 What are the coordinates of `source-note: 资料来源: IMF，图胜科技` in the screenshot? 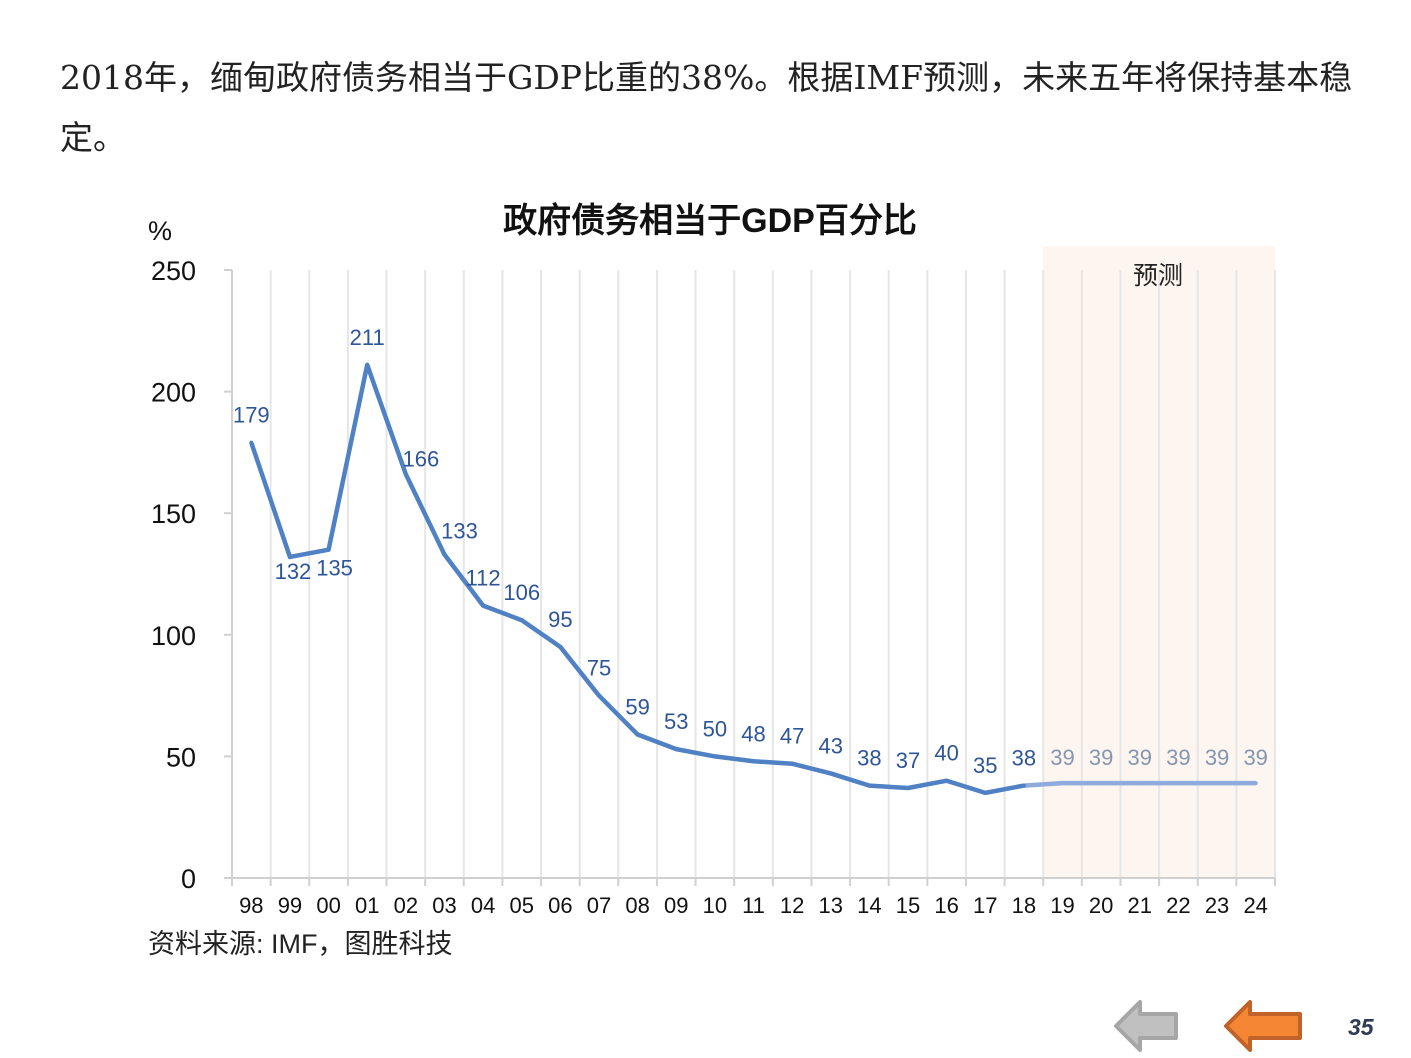 It's located at (300, 944).